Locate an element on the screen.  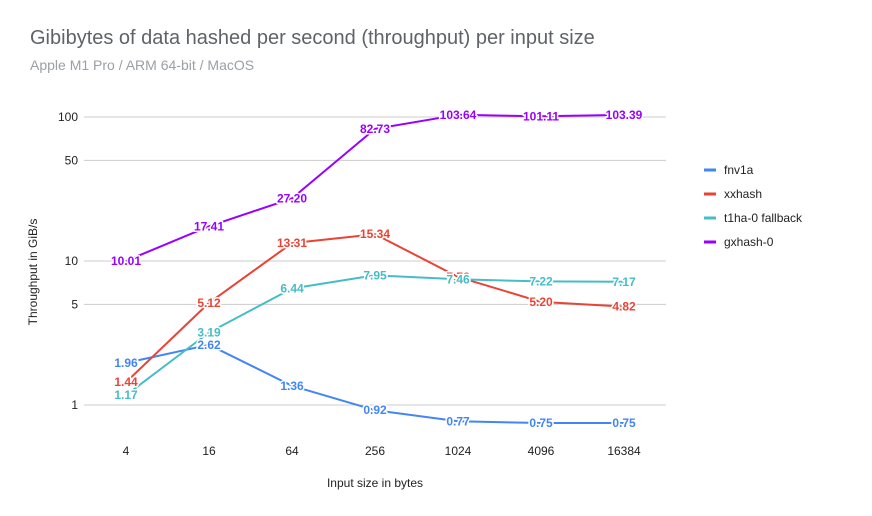
data-label: 27.20 is located at coordinates (292, 198).